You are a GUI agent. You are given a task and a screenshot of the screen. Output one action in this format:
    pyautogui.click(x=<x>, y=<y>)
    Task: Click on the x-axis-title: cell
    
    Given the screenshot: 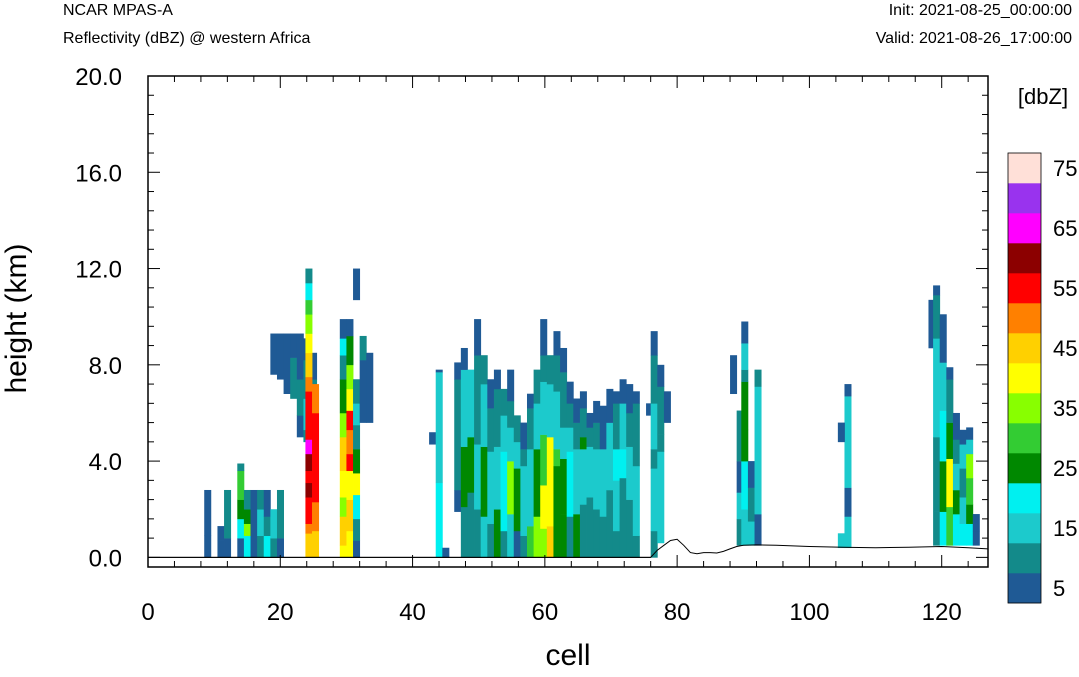 What is the action you would take?
    pyautogui.click(x=567, y=655)
    